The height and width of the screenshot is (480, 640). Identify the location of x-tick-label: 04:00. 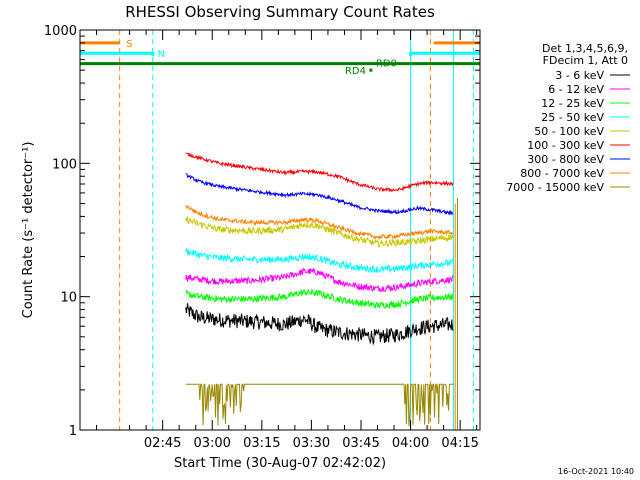
(410, 443).